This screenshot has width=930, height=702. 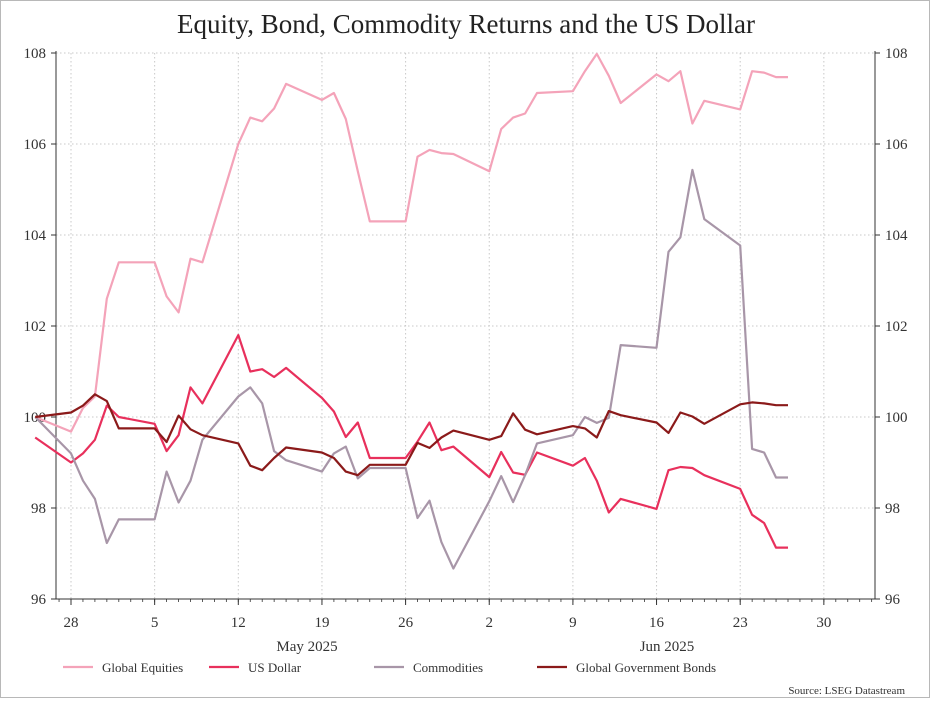 What do you see at coordinates (573, 623) in the screenshot?
I see `x-tick-label: 9` at bounding box center [573, 623].